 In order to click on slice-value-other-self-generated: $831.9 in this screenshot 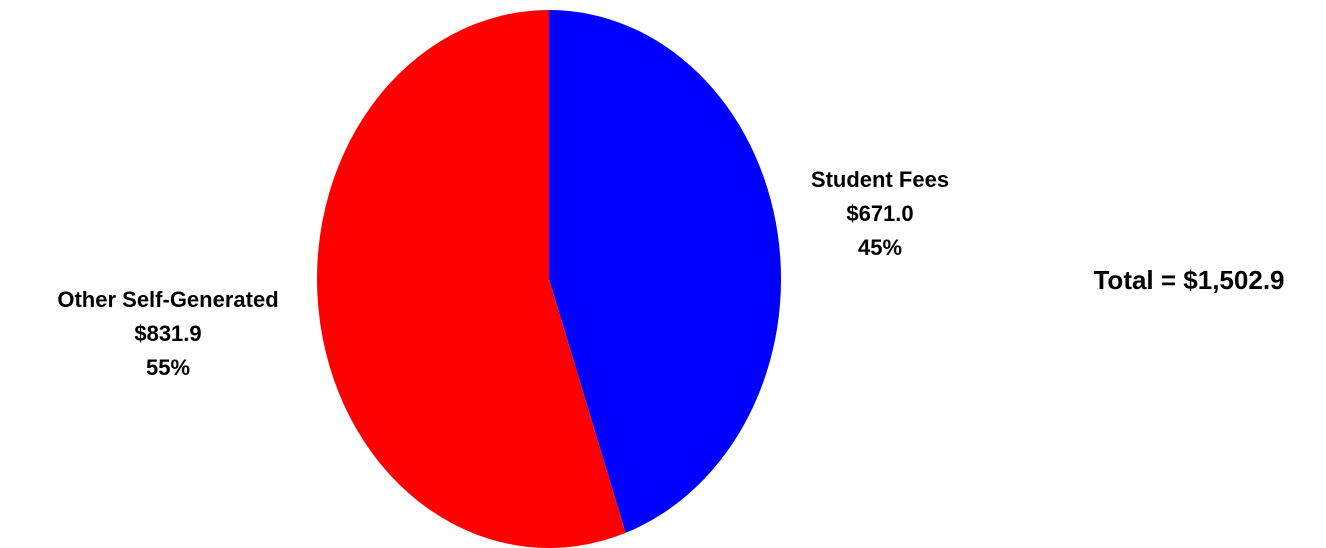, I will do `click(168, 333)`.